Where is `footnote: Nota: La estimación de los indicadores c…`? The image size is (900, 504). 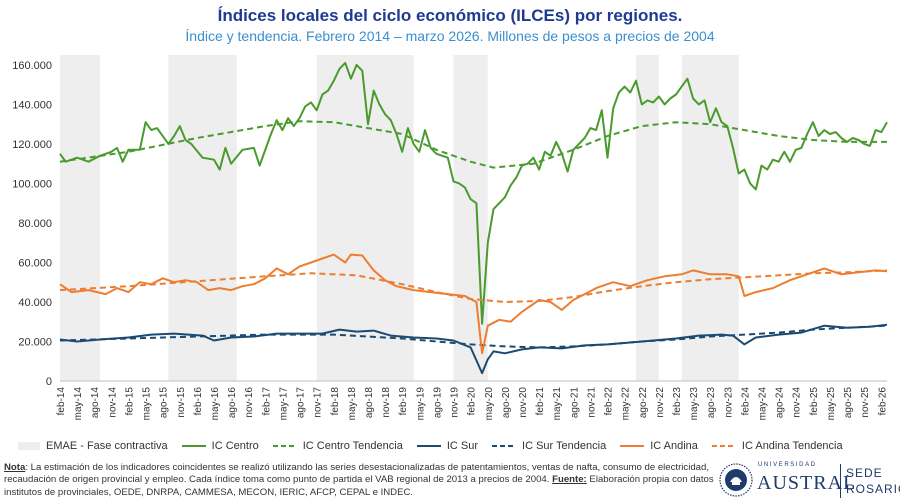 footnote: Nota: La estimación de los indicadores c… is located at coordinates (360, 480).